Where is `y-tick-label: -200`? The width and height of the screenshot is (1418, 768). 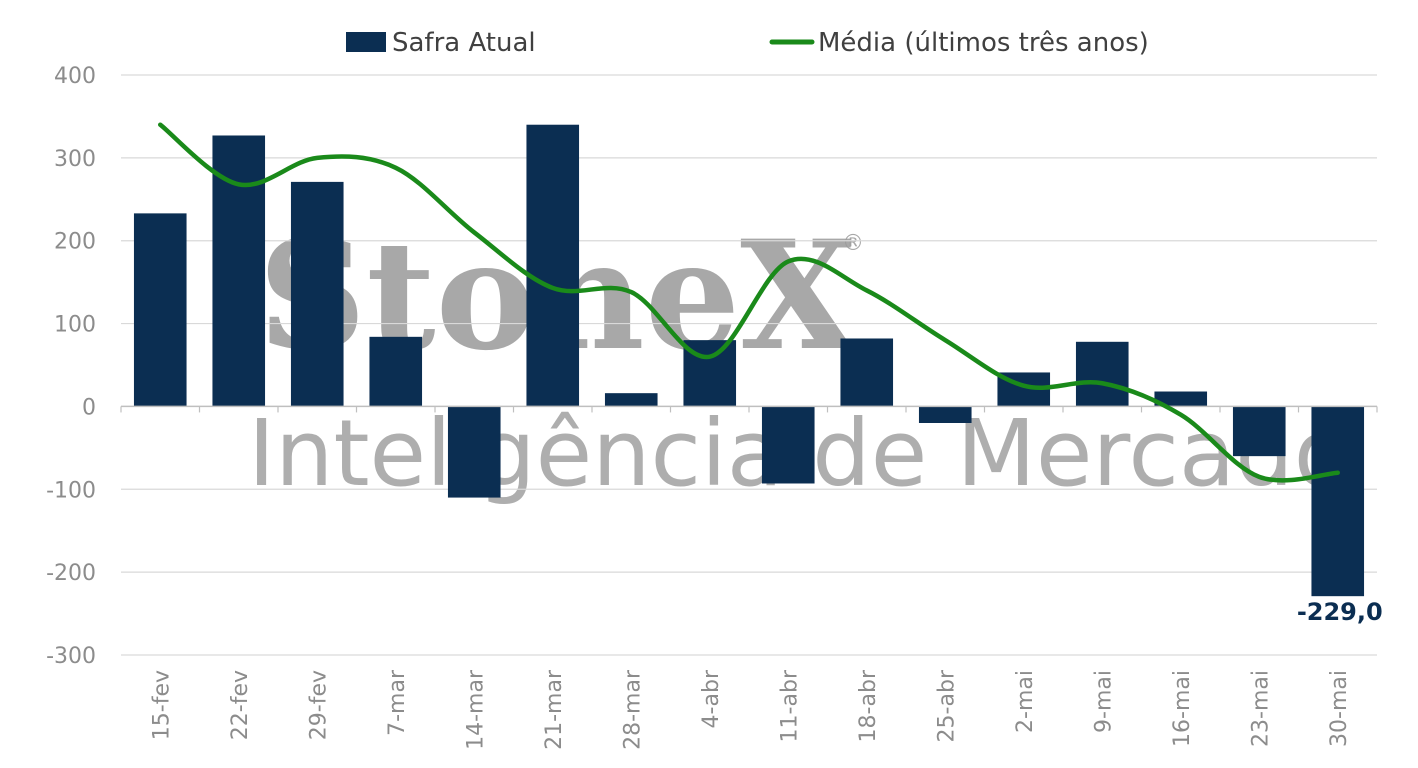
y-tick-label: -200 is located at coordinates (71, 573).